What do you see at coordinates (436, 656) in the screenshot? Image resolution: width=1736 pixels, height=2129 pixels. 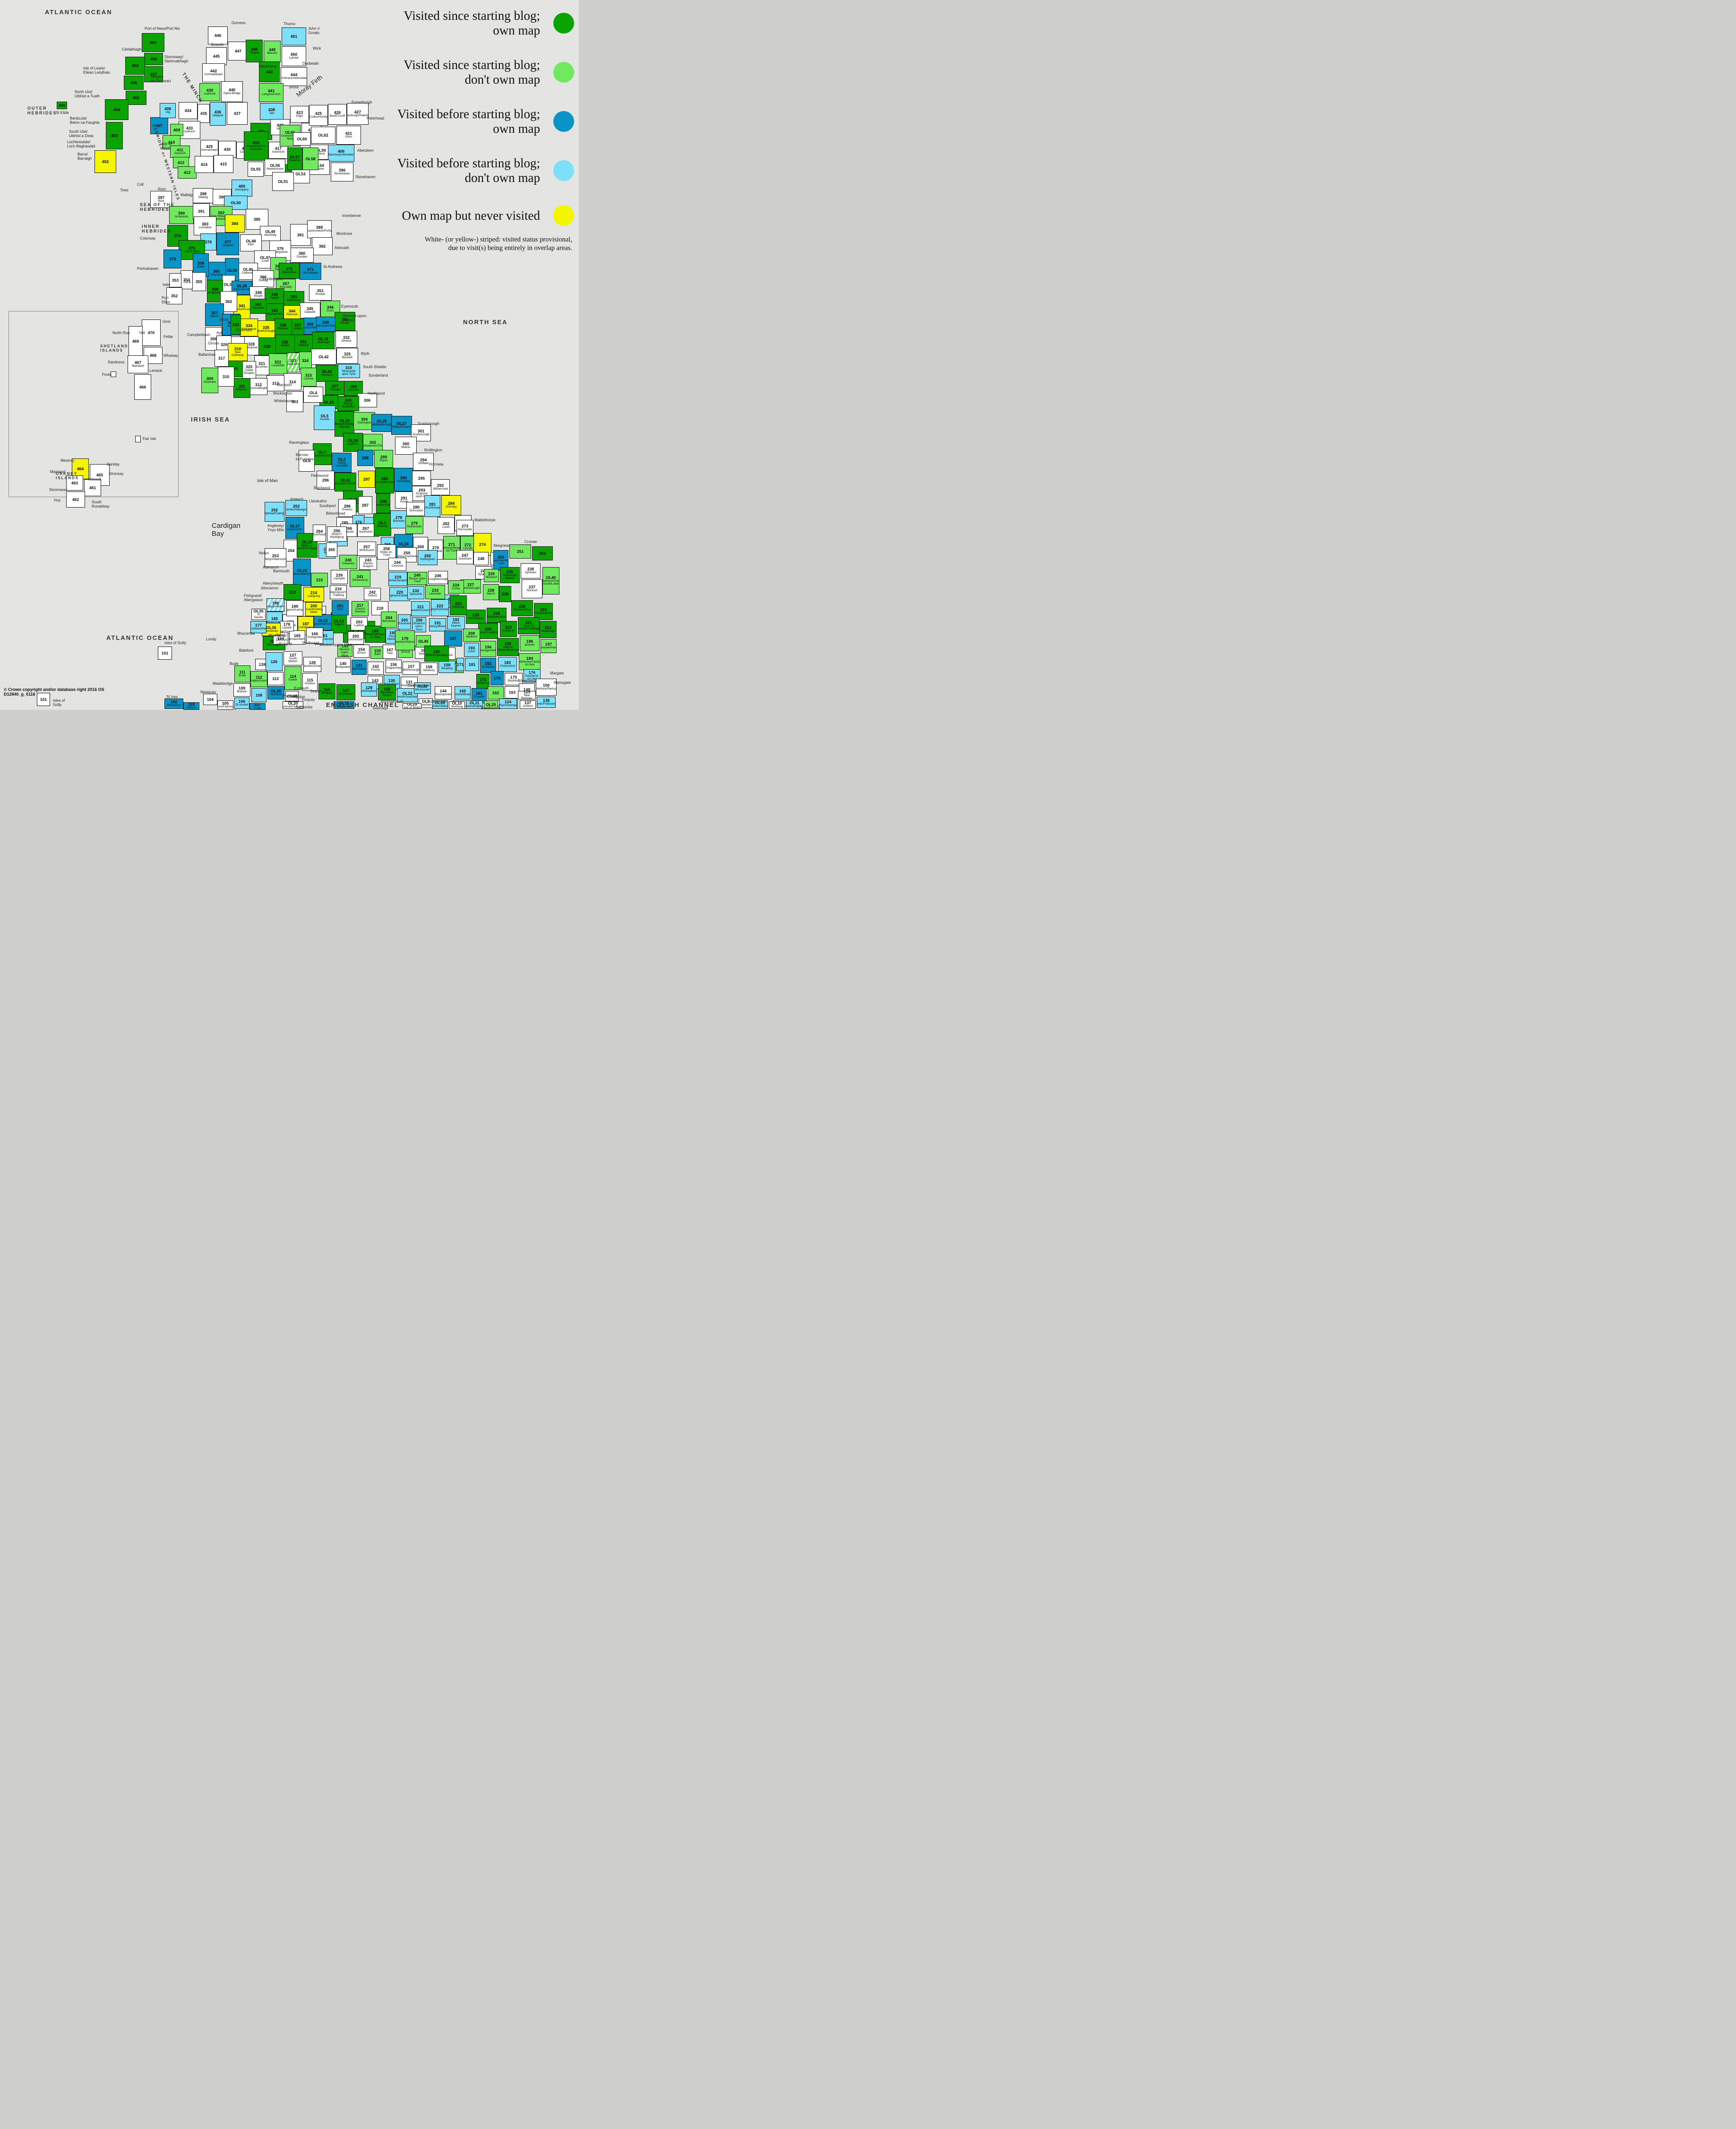 I see `map-tile-name: Oxford/Aylesbury` at bounding box center [436, 656].